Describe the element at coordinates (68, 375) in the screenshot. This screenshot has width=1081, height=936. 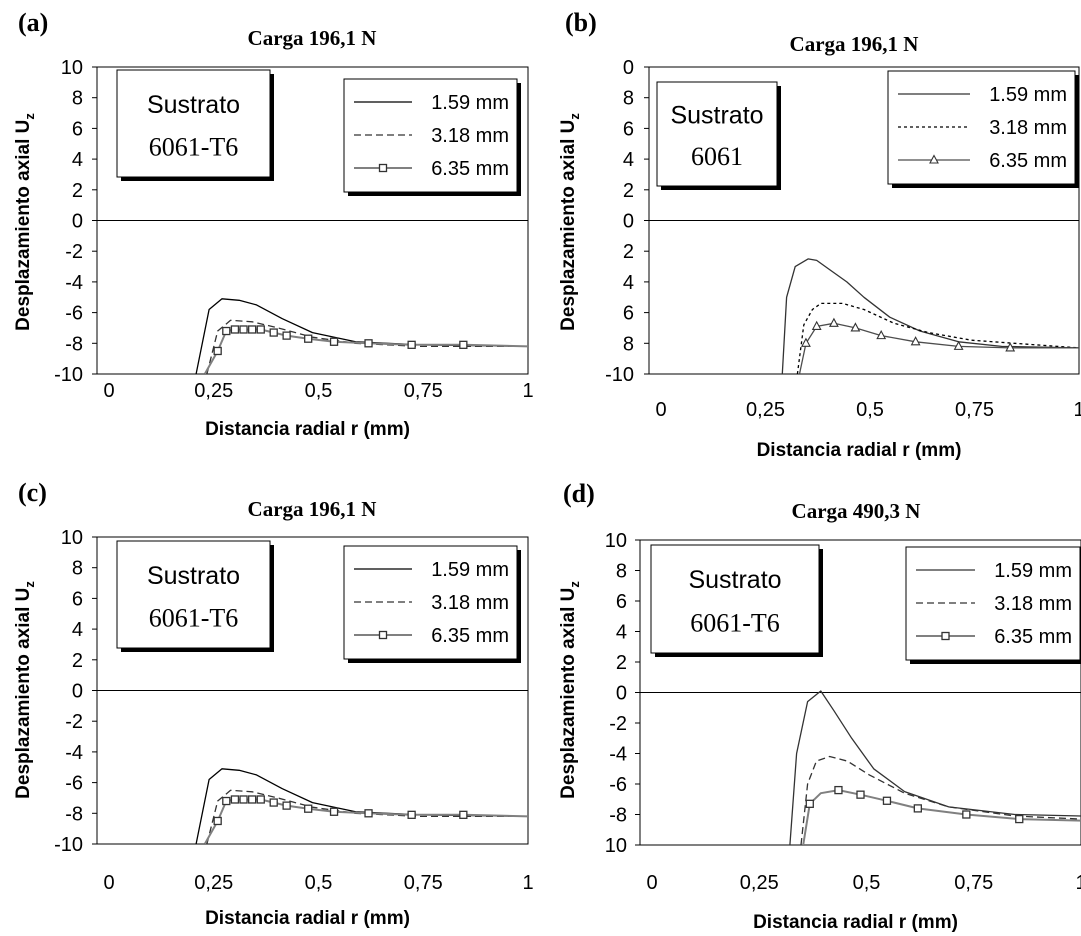
I see `y-tick-label: -10` at that location.